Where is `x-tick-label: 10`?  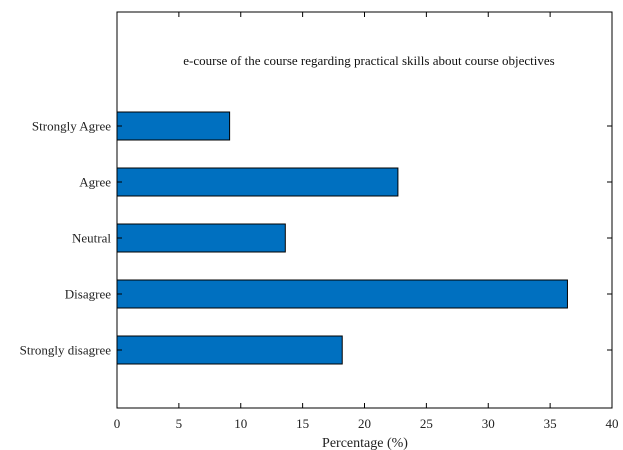 x-tick-label: 10 is located at coordinates (240, 423).